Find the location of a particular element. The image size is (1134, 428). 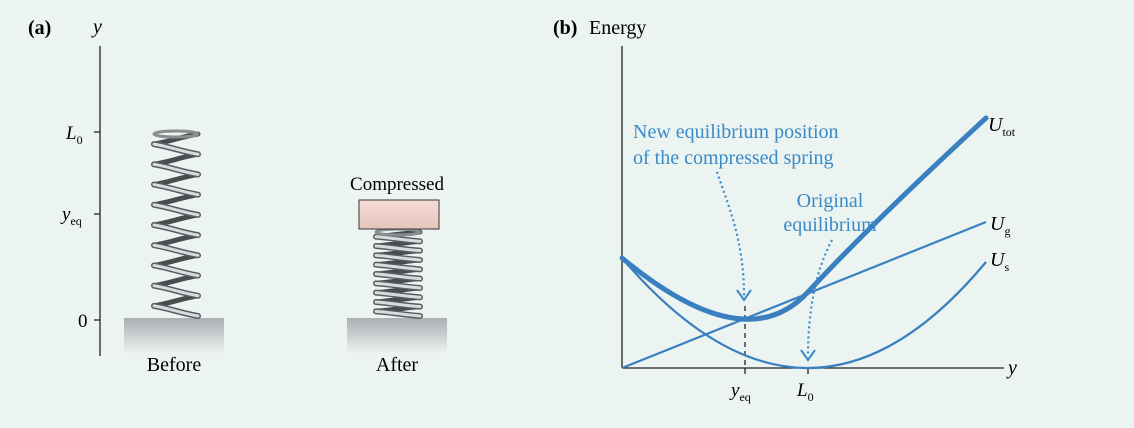

after-base is located at coordinates (397, 336).